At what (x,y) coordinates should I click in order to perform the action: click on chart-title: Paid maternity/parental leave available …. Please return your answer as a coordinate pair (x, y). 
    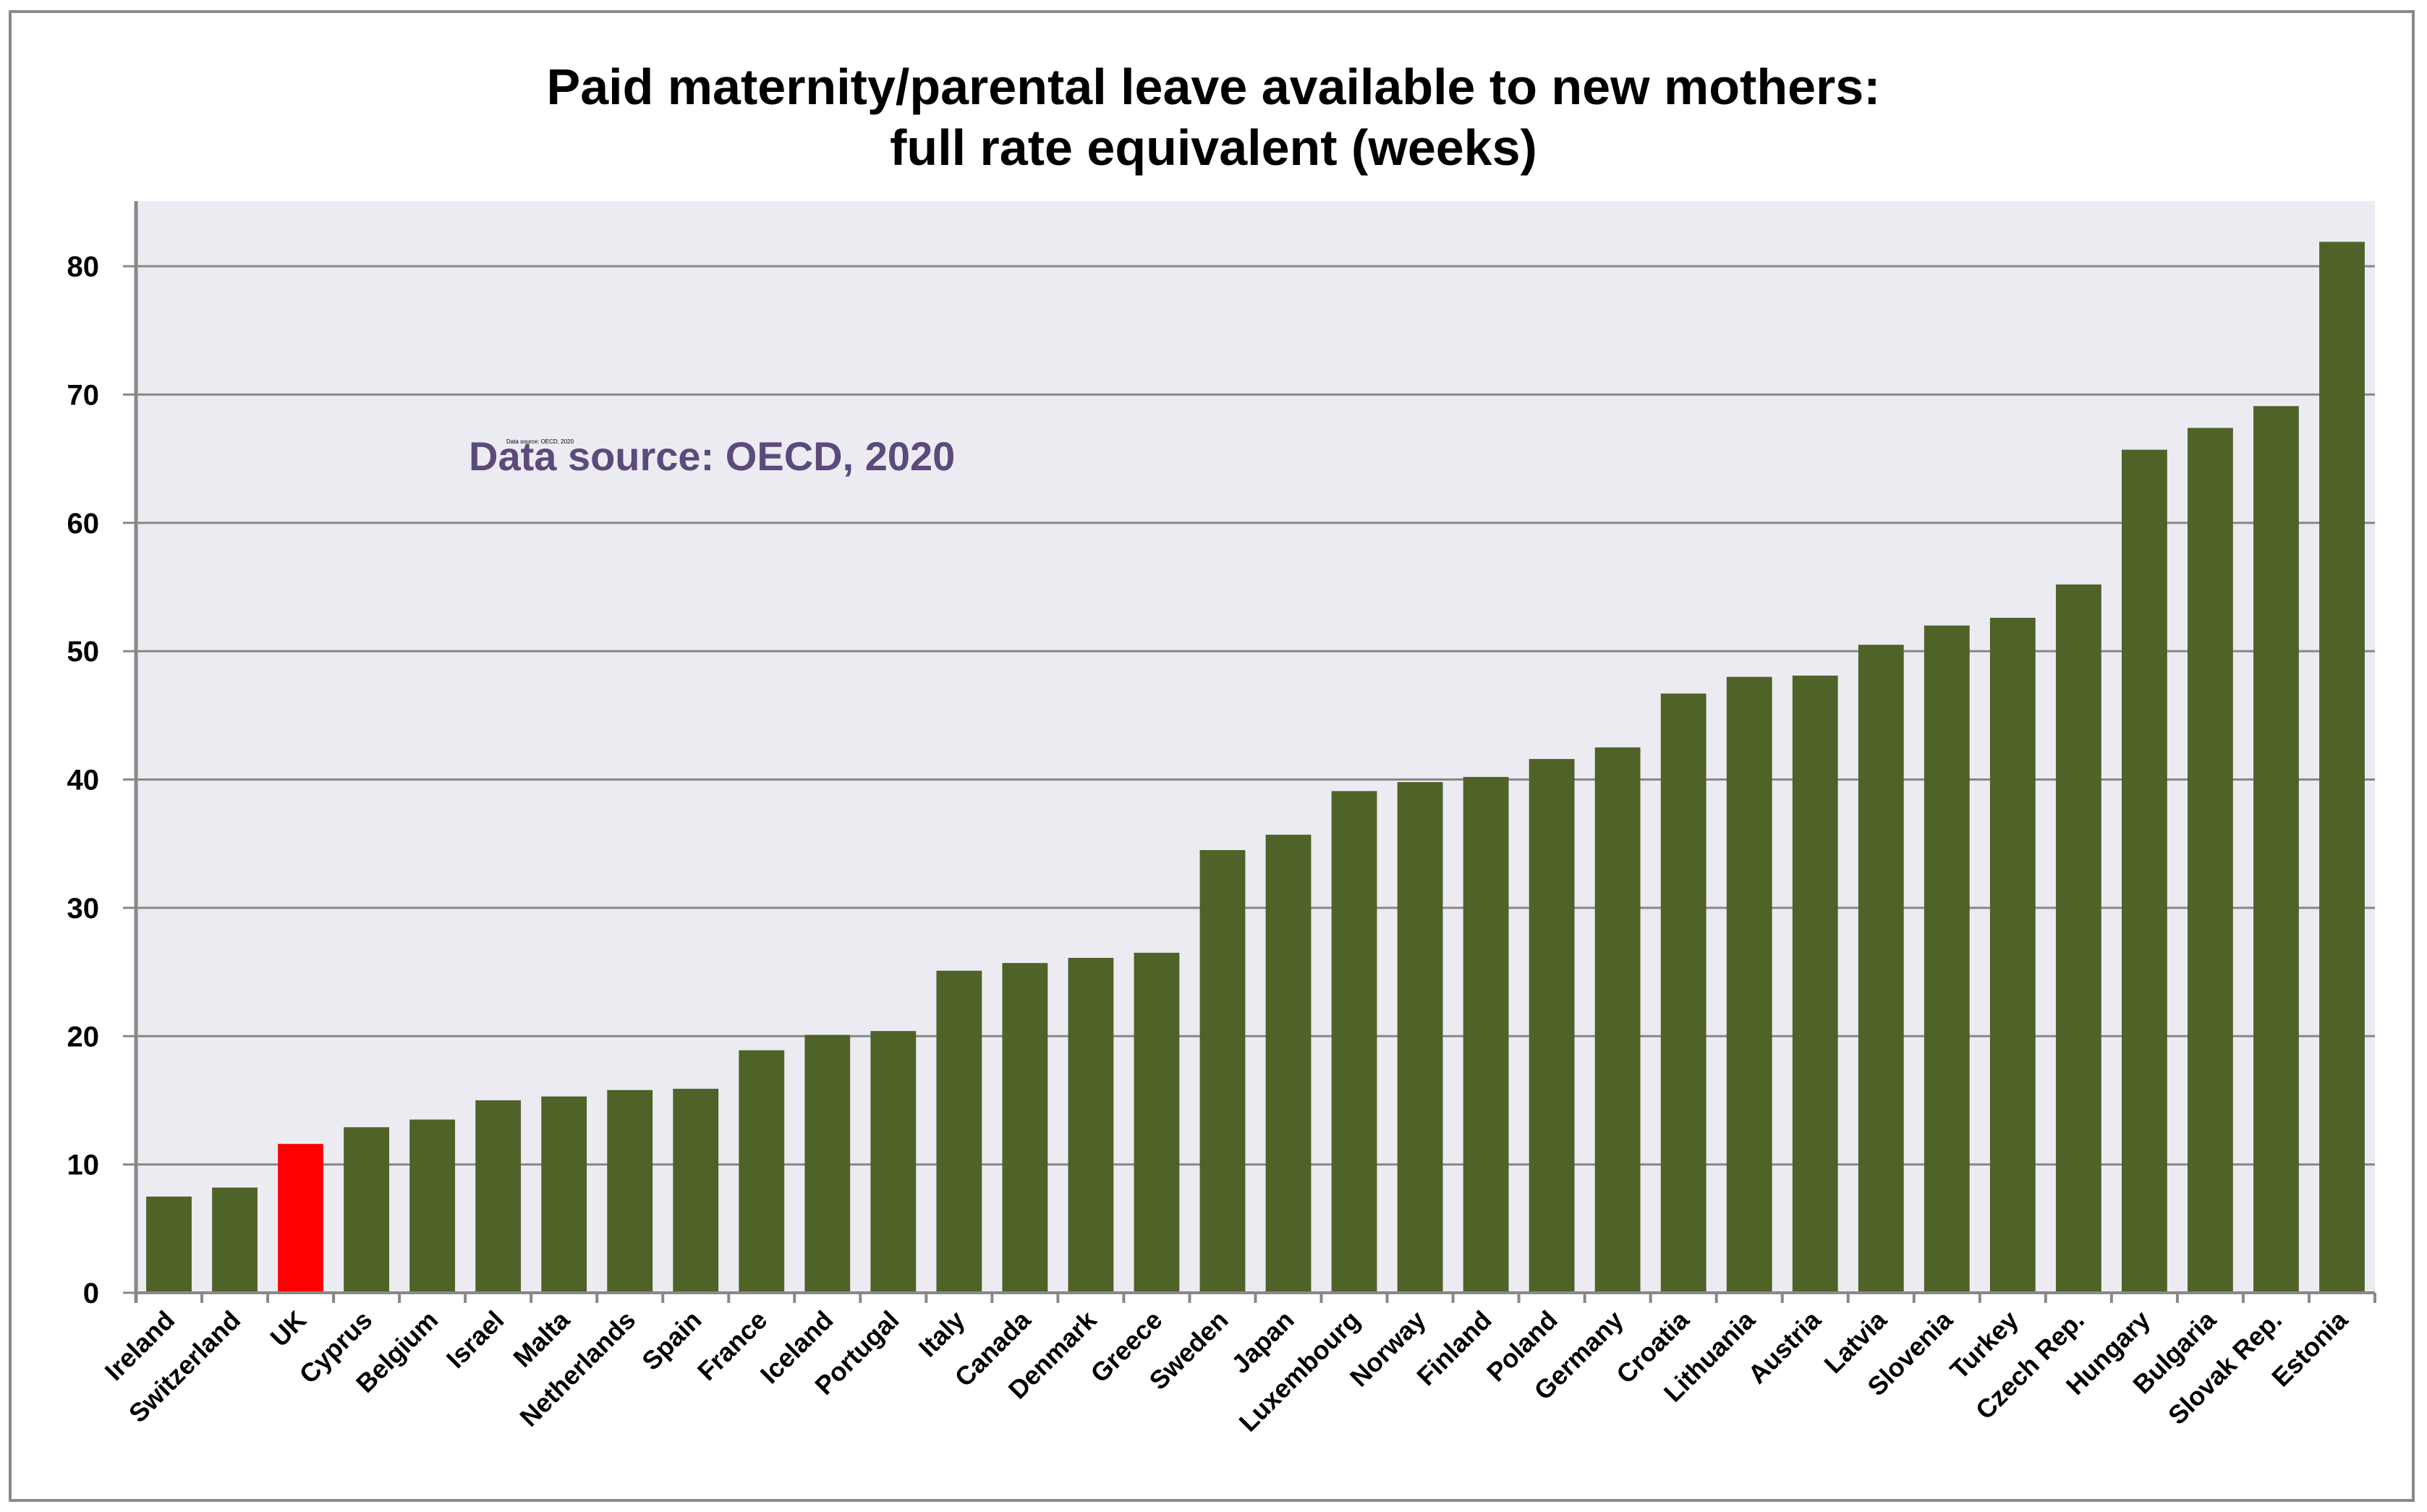
    Looking at the image, I should click on (1213, 117).